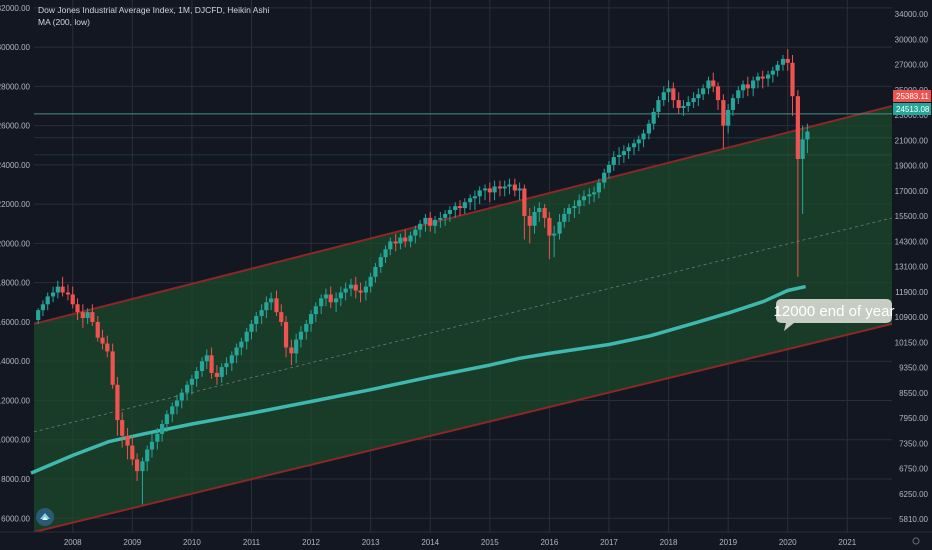 The height and width of the screenshot is (550, 932). What do you see at coordinates (913, 494) in the screenshot?
I see `right-axis-tick: 6250.00` at bounding box center [913, 494].